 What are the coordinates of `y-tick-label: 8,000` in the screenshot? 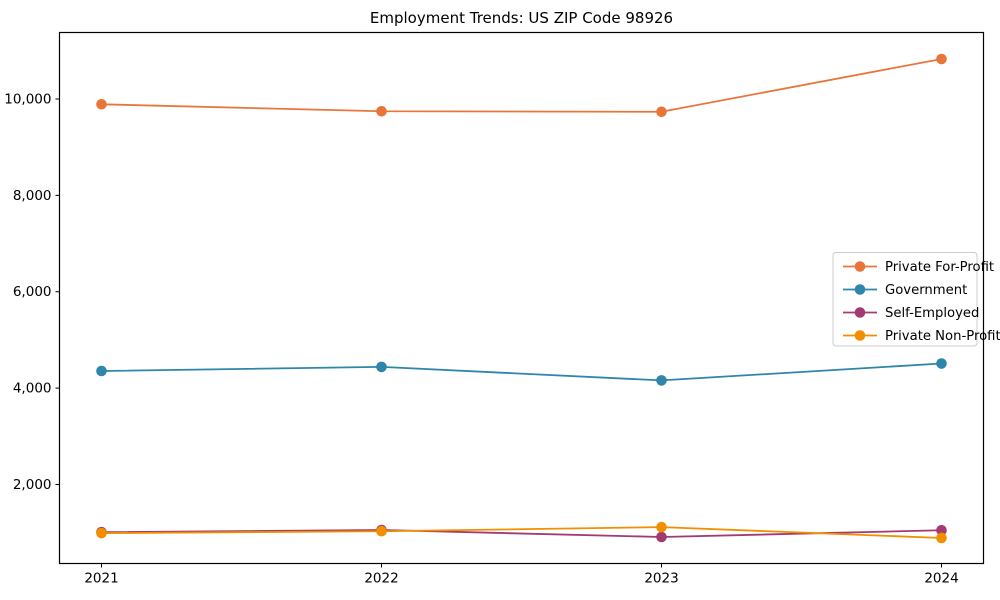 It's located at (32, 196).